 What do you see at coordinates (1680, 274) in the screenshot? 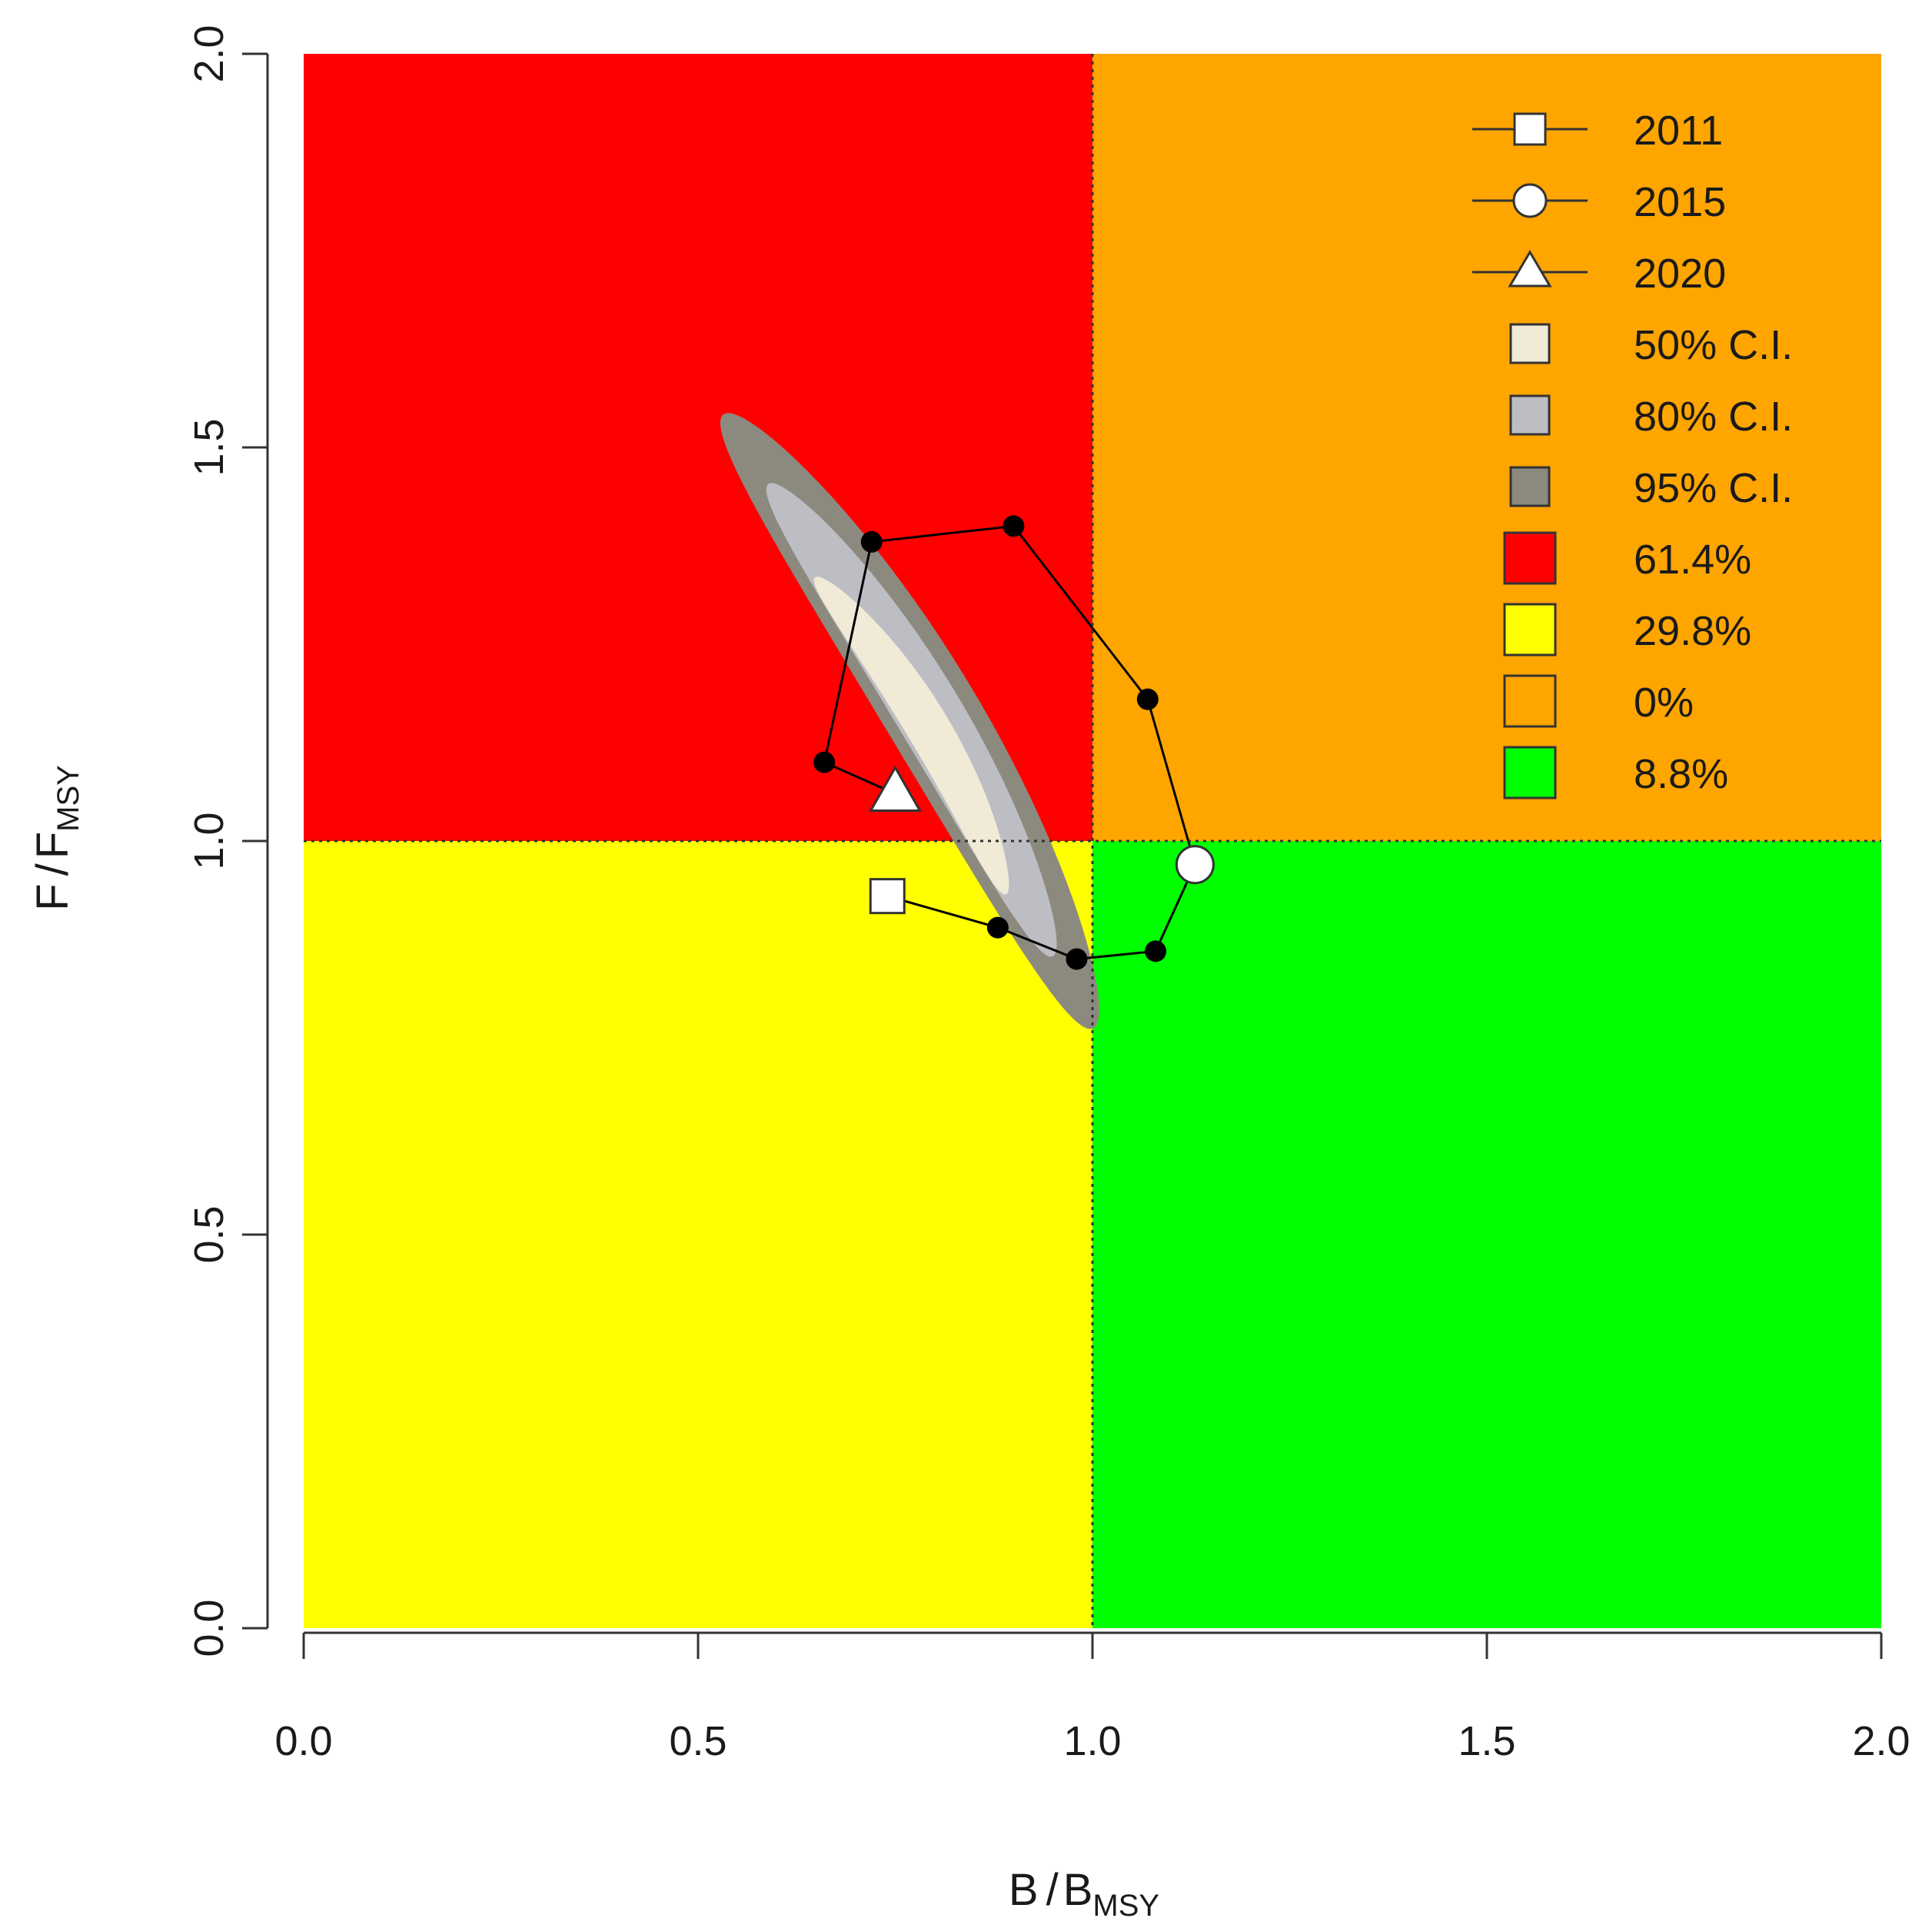
I see `legend-label: 2020` at bounding box center [1680, 274].